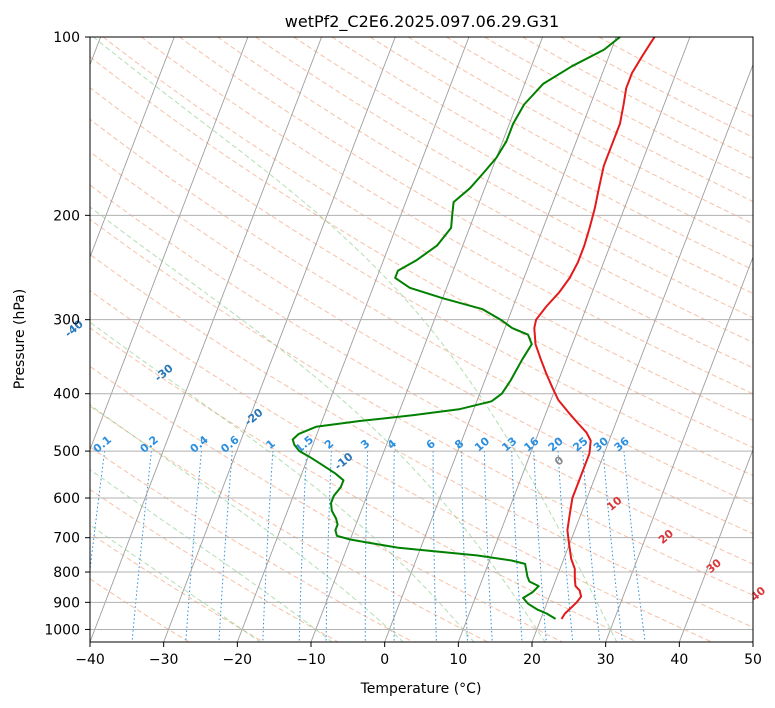 The height and width of the screenshot is (708, 775). What do you see at coordinates (66, 452) in the screenshot?
I see `y-tick-label: 500` at bounding box center [66, 452].